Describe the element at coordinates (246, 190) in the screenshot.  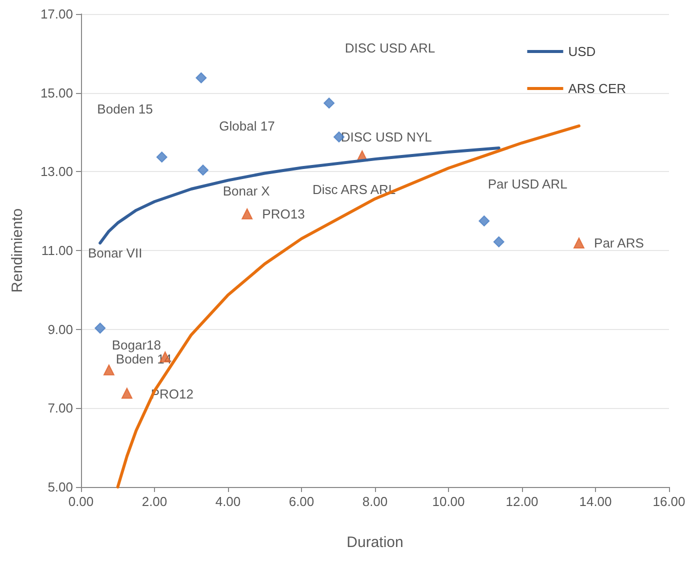
I see `annotation: Bonar X` at that location.